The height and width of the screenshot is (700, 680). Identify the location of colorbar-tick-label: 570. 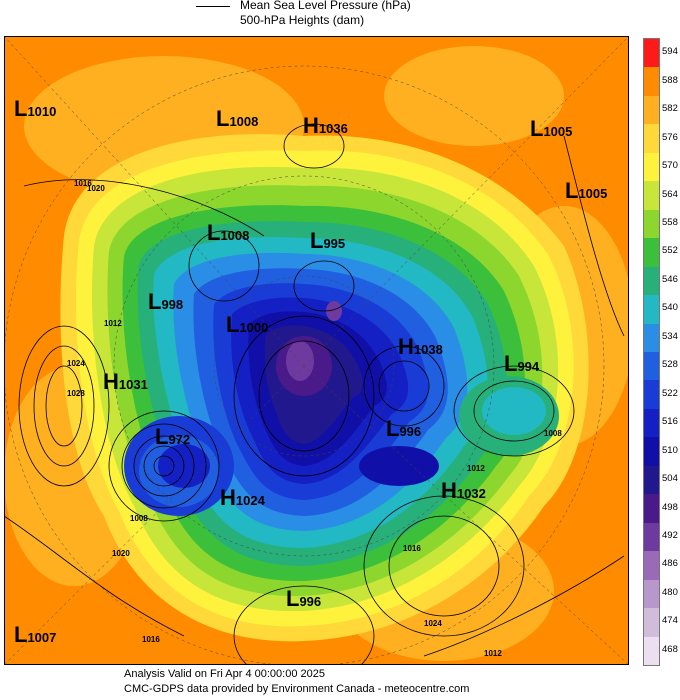
(670, 166).